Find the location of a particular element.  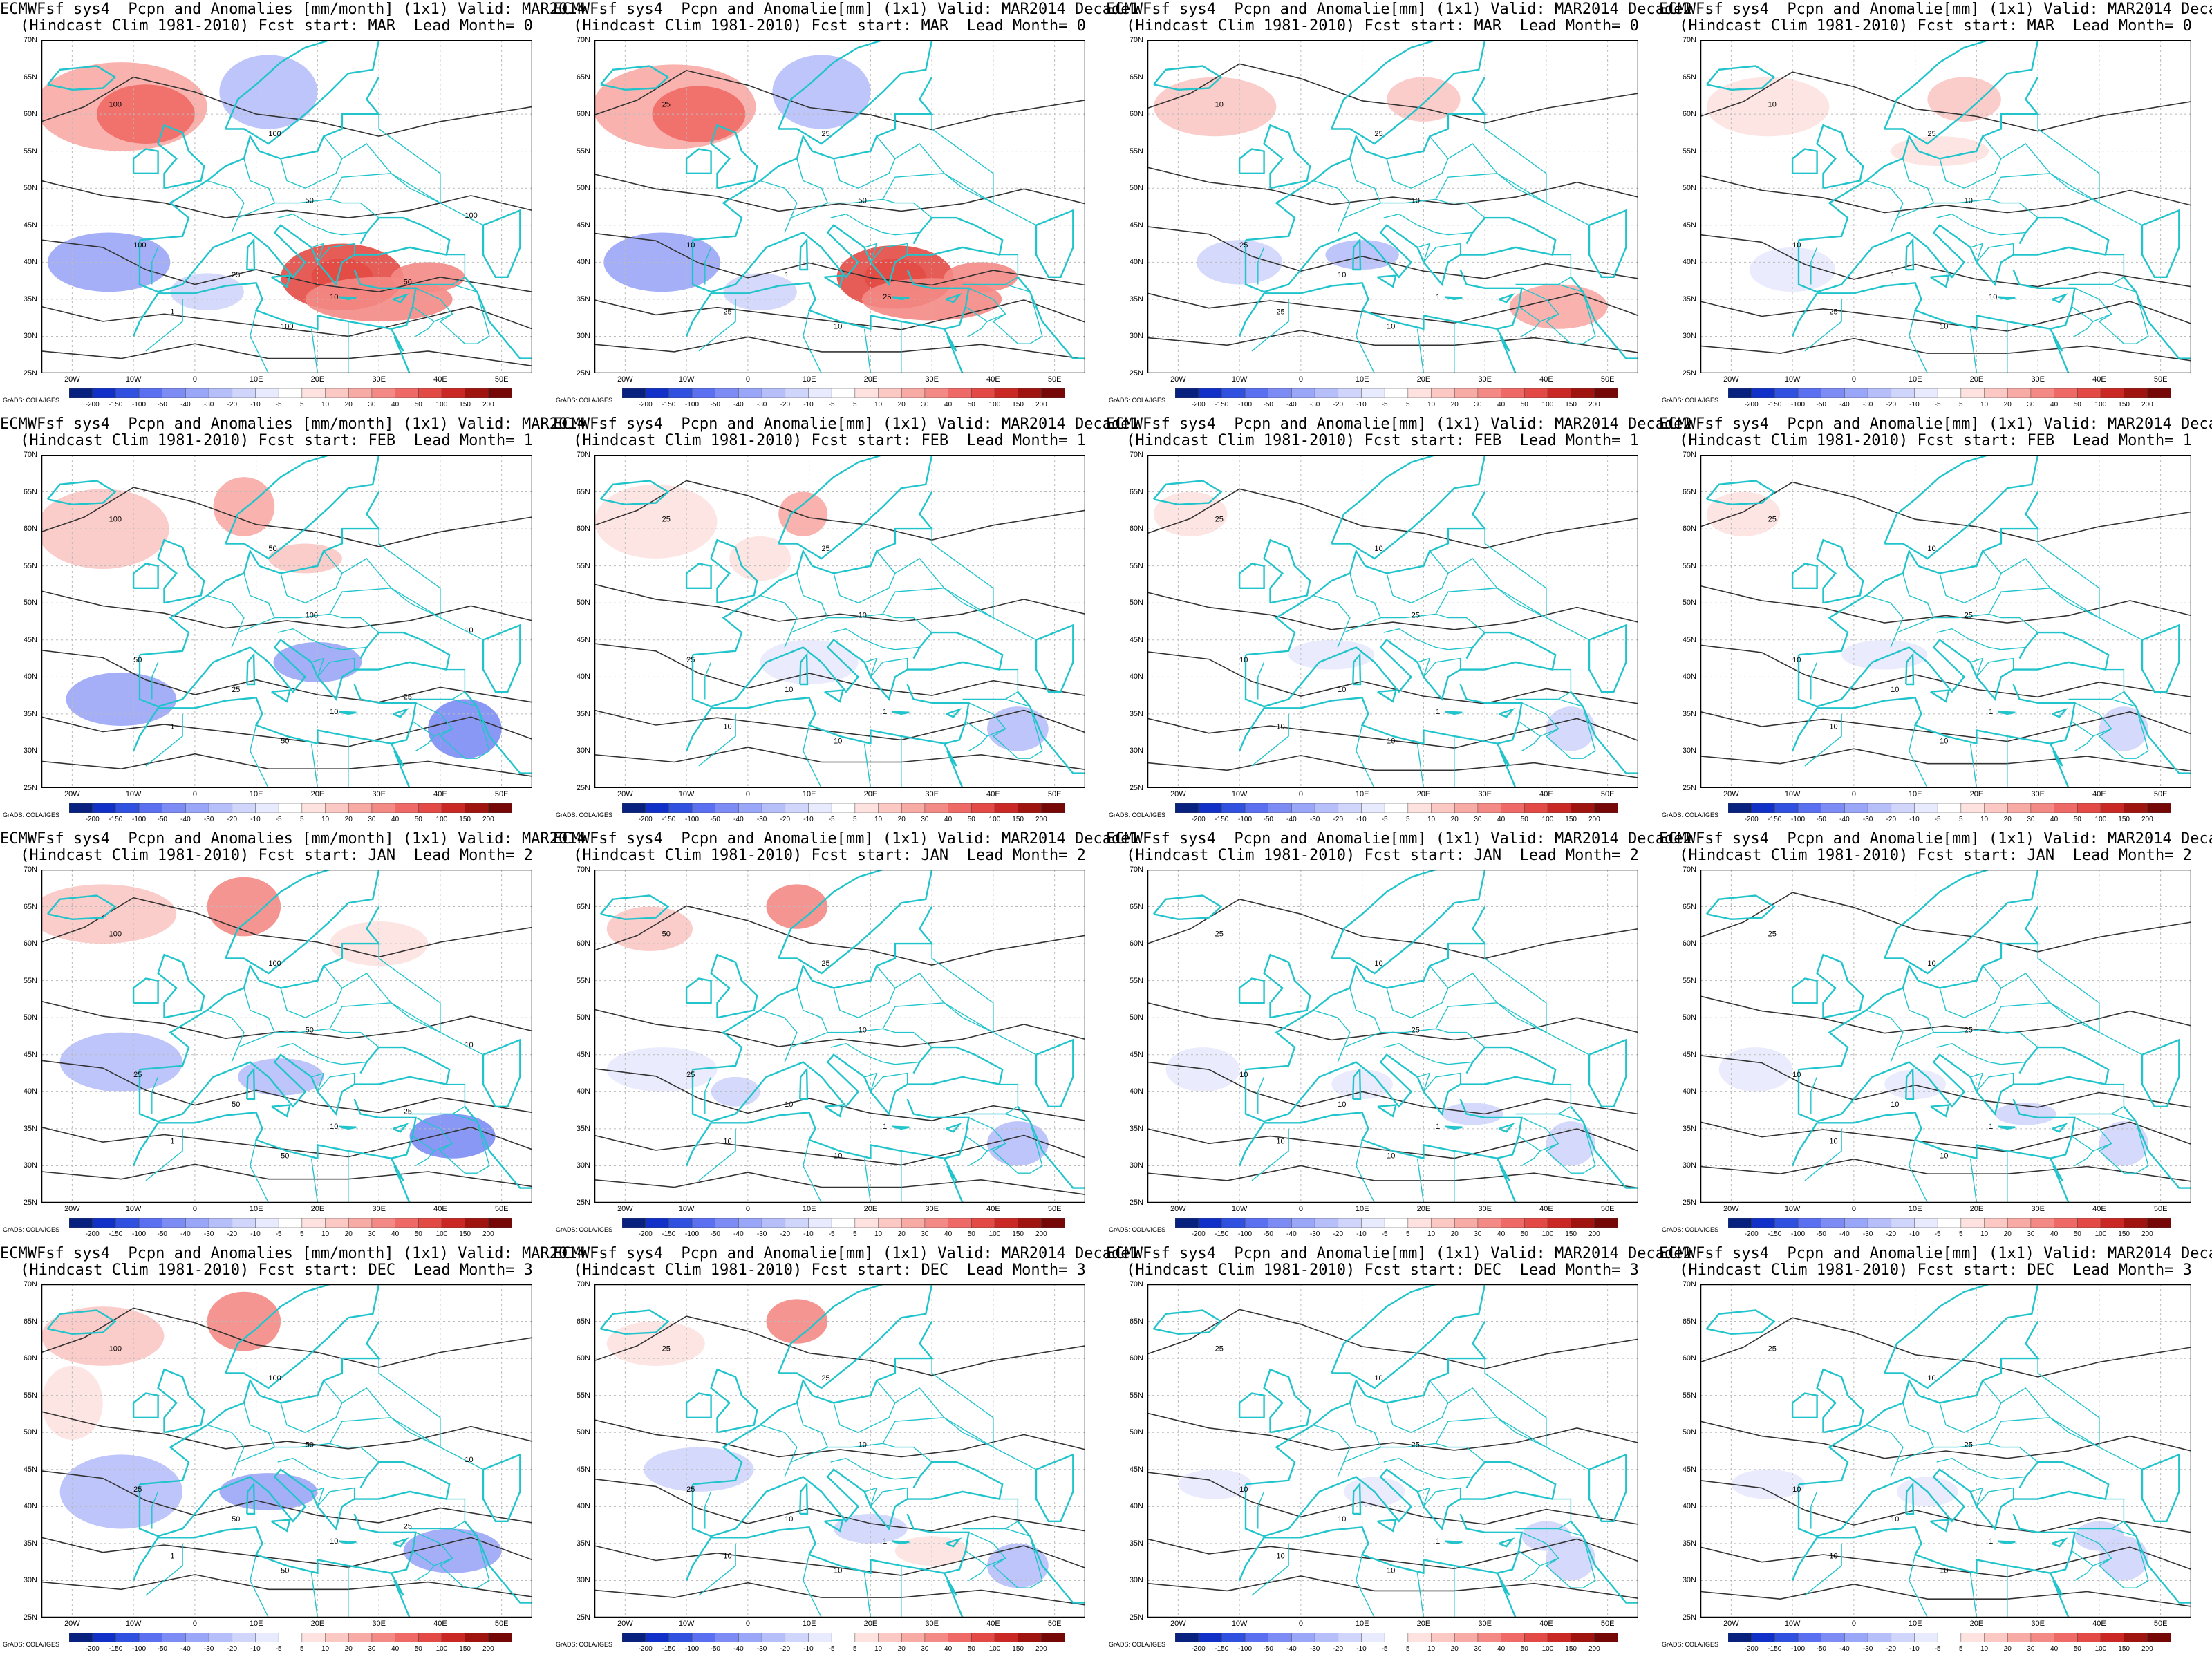

colorbar-tick-label: -200 is located at coordinates (645, 1649).